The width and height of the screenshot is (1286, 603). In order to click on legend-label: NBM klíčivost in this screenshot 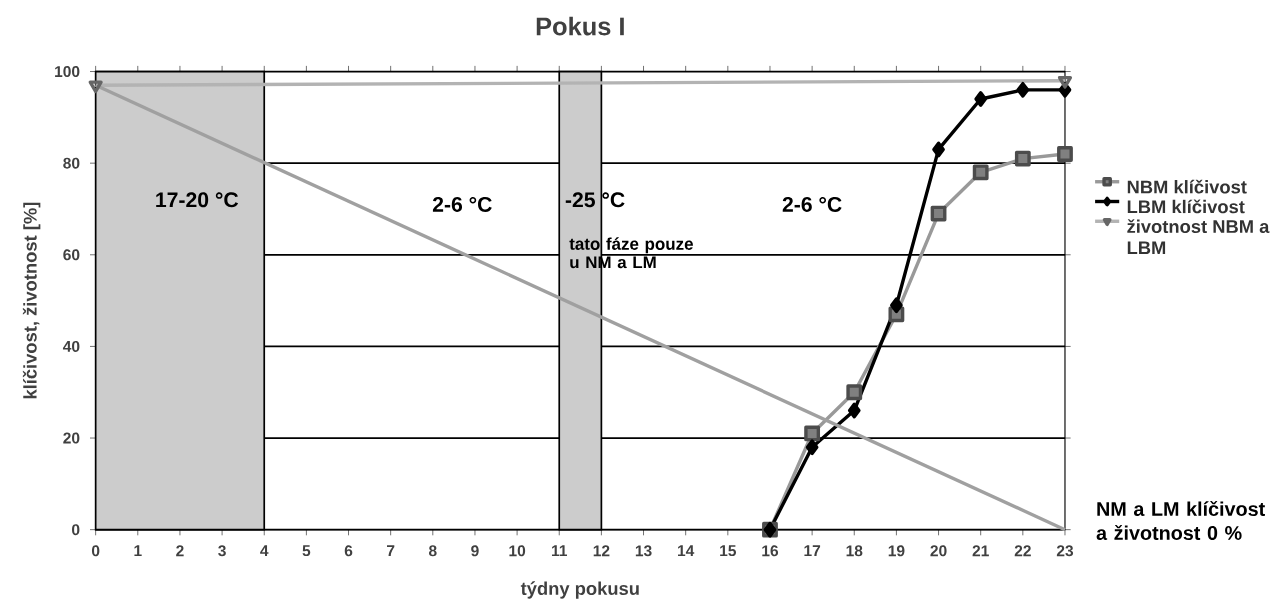, I will do `click(1187, 186)`.